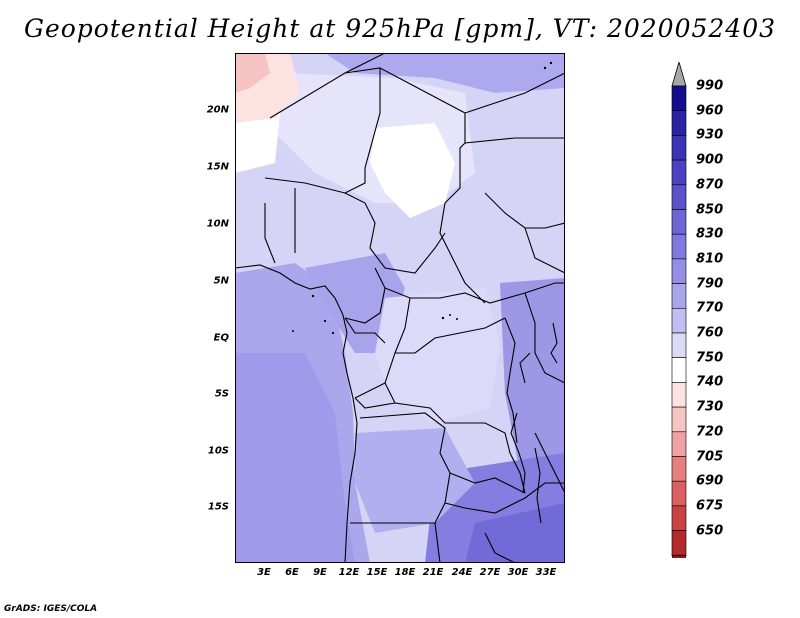  Describe the element at coordinates (710, 185) in the screenshot. I see `colorbar-level-label: 870` at that location.